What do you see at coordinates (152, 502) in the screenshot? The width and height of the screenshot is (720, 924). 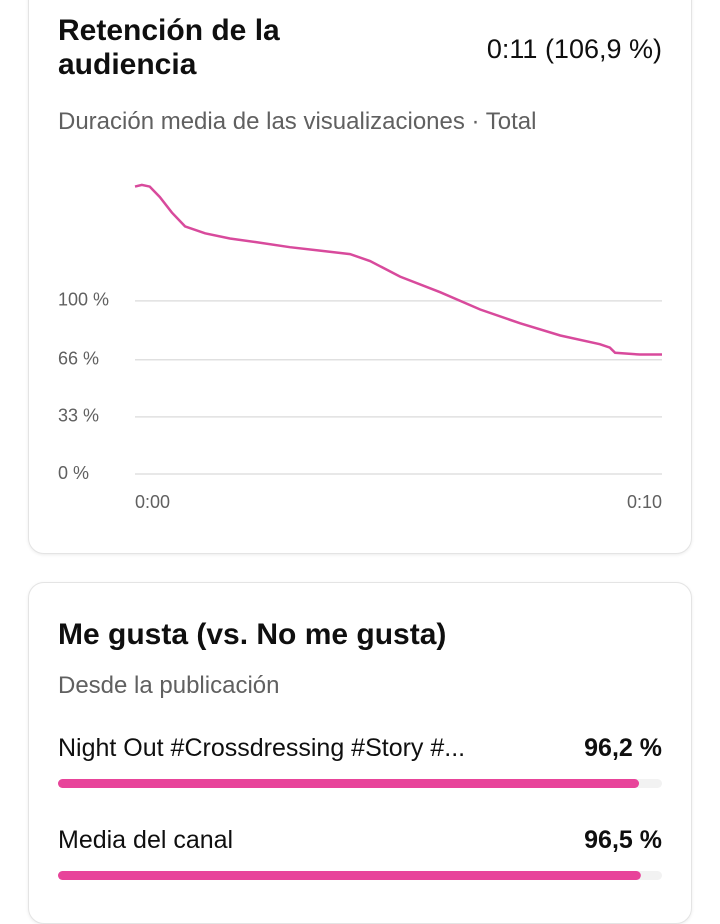 I see `x-tick-label: 0:00` at bounding box center [152, 502].